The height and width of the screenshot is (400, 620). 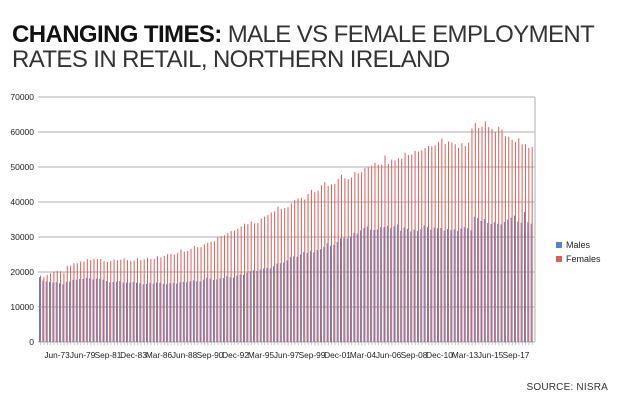 What do you see at coordinates (583, 259) in the screenshot?
I see `legend-label-females: Females` at bounding box center [583, 259].